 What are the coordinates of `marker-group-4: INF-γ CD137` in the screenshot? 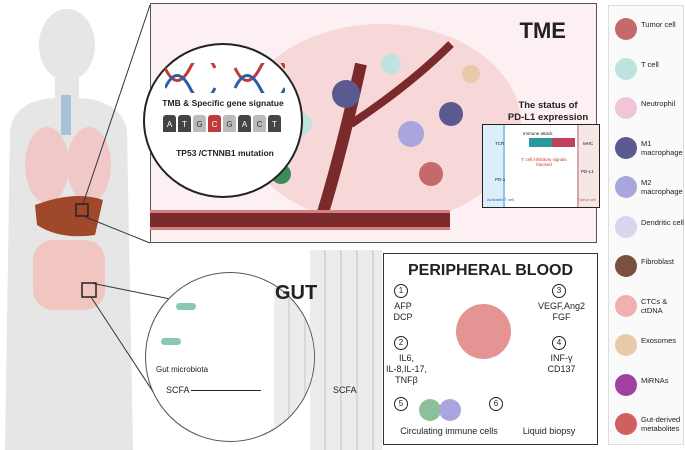 It's located at (561, 364).